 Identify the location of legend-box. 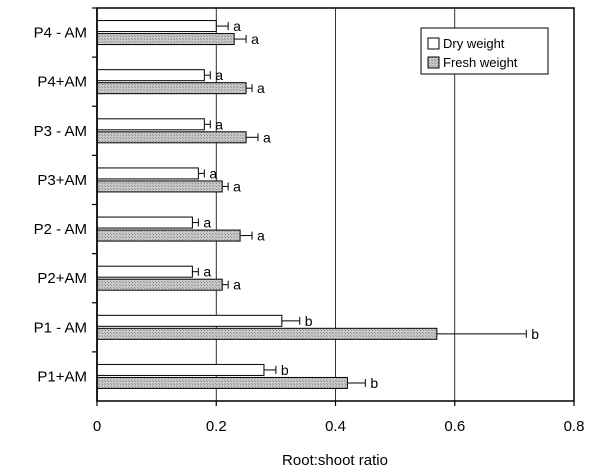
(484, 51).